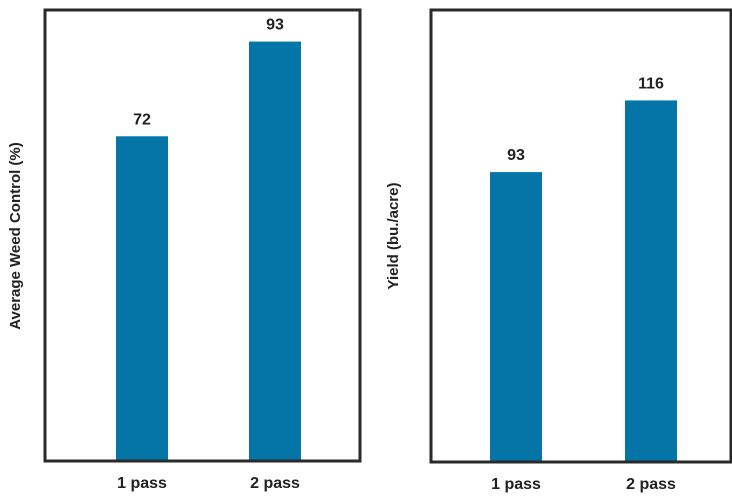  Describe the element at coordinates (142, 119) in the screenshot. I see `bar-value-label: 72` at that location.